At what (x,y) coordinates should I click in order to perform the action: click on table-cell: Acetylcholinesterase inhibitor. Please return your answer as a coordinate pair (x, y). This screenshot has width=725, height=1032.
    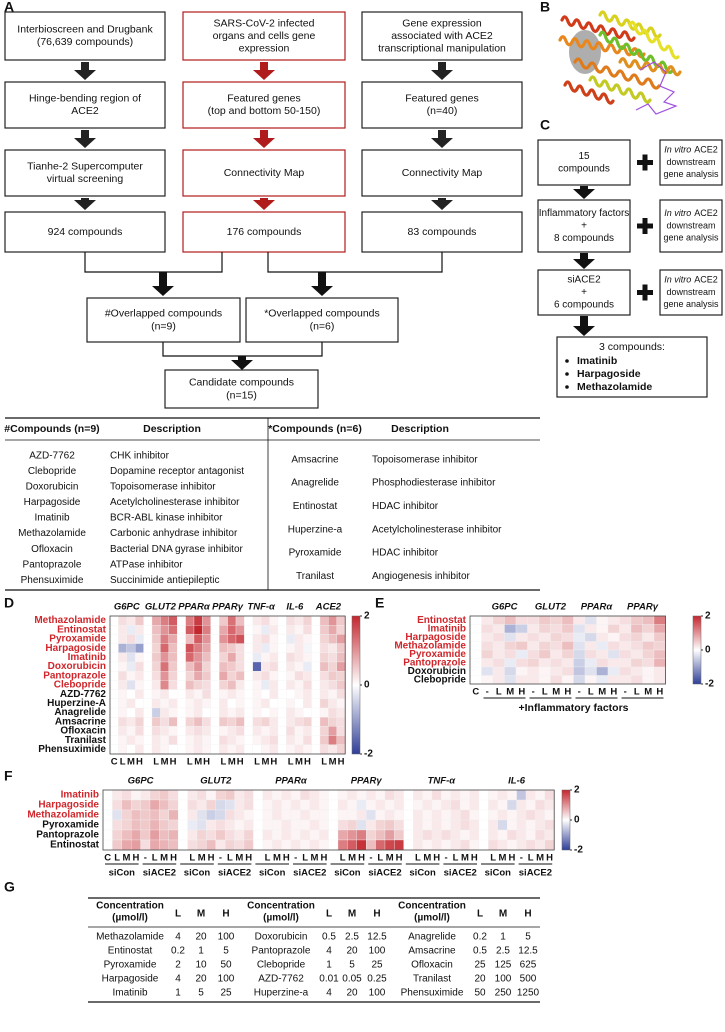
    Looking at the image, I should click on (175, 502).